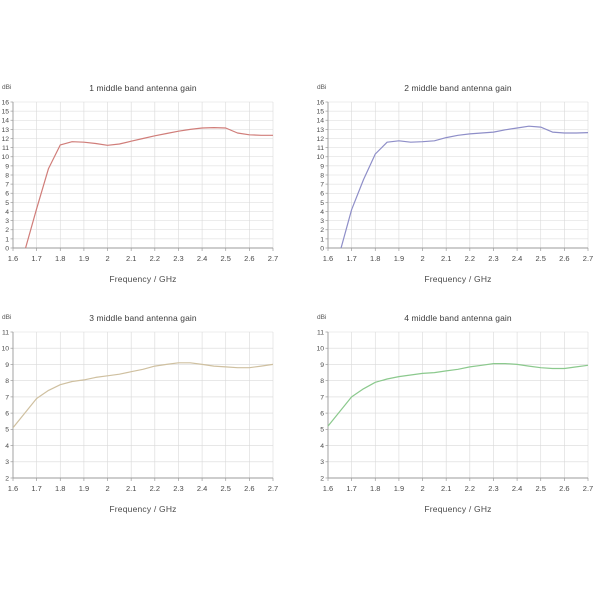 The height and width of the screenshot is (600, 600). I want to click on chart-title: 4 middle band antenna gain, so click(458, 318).